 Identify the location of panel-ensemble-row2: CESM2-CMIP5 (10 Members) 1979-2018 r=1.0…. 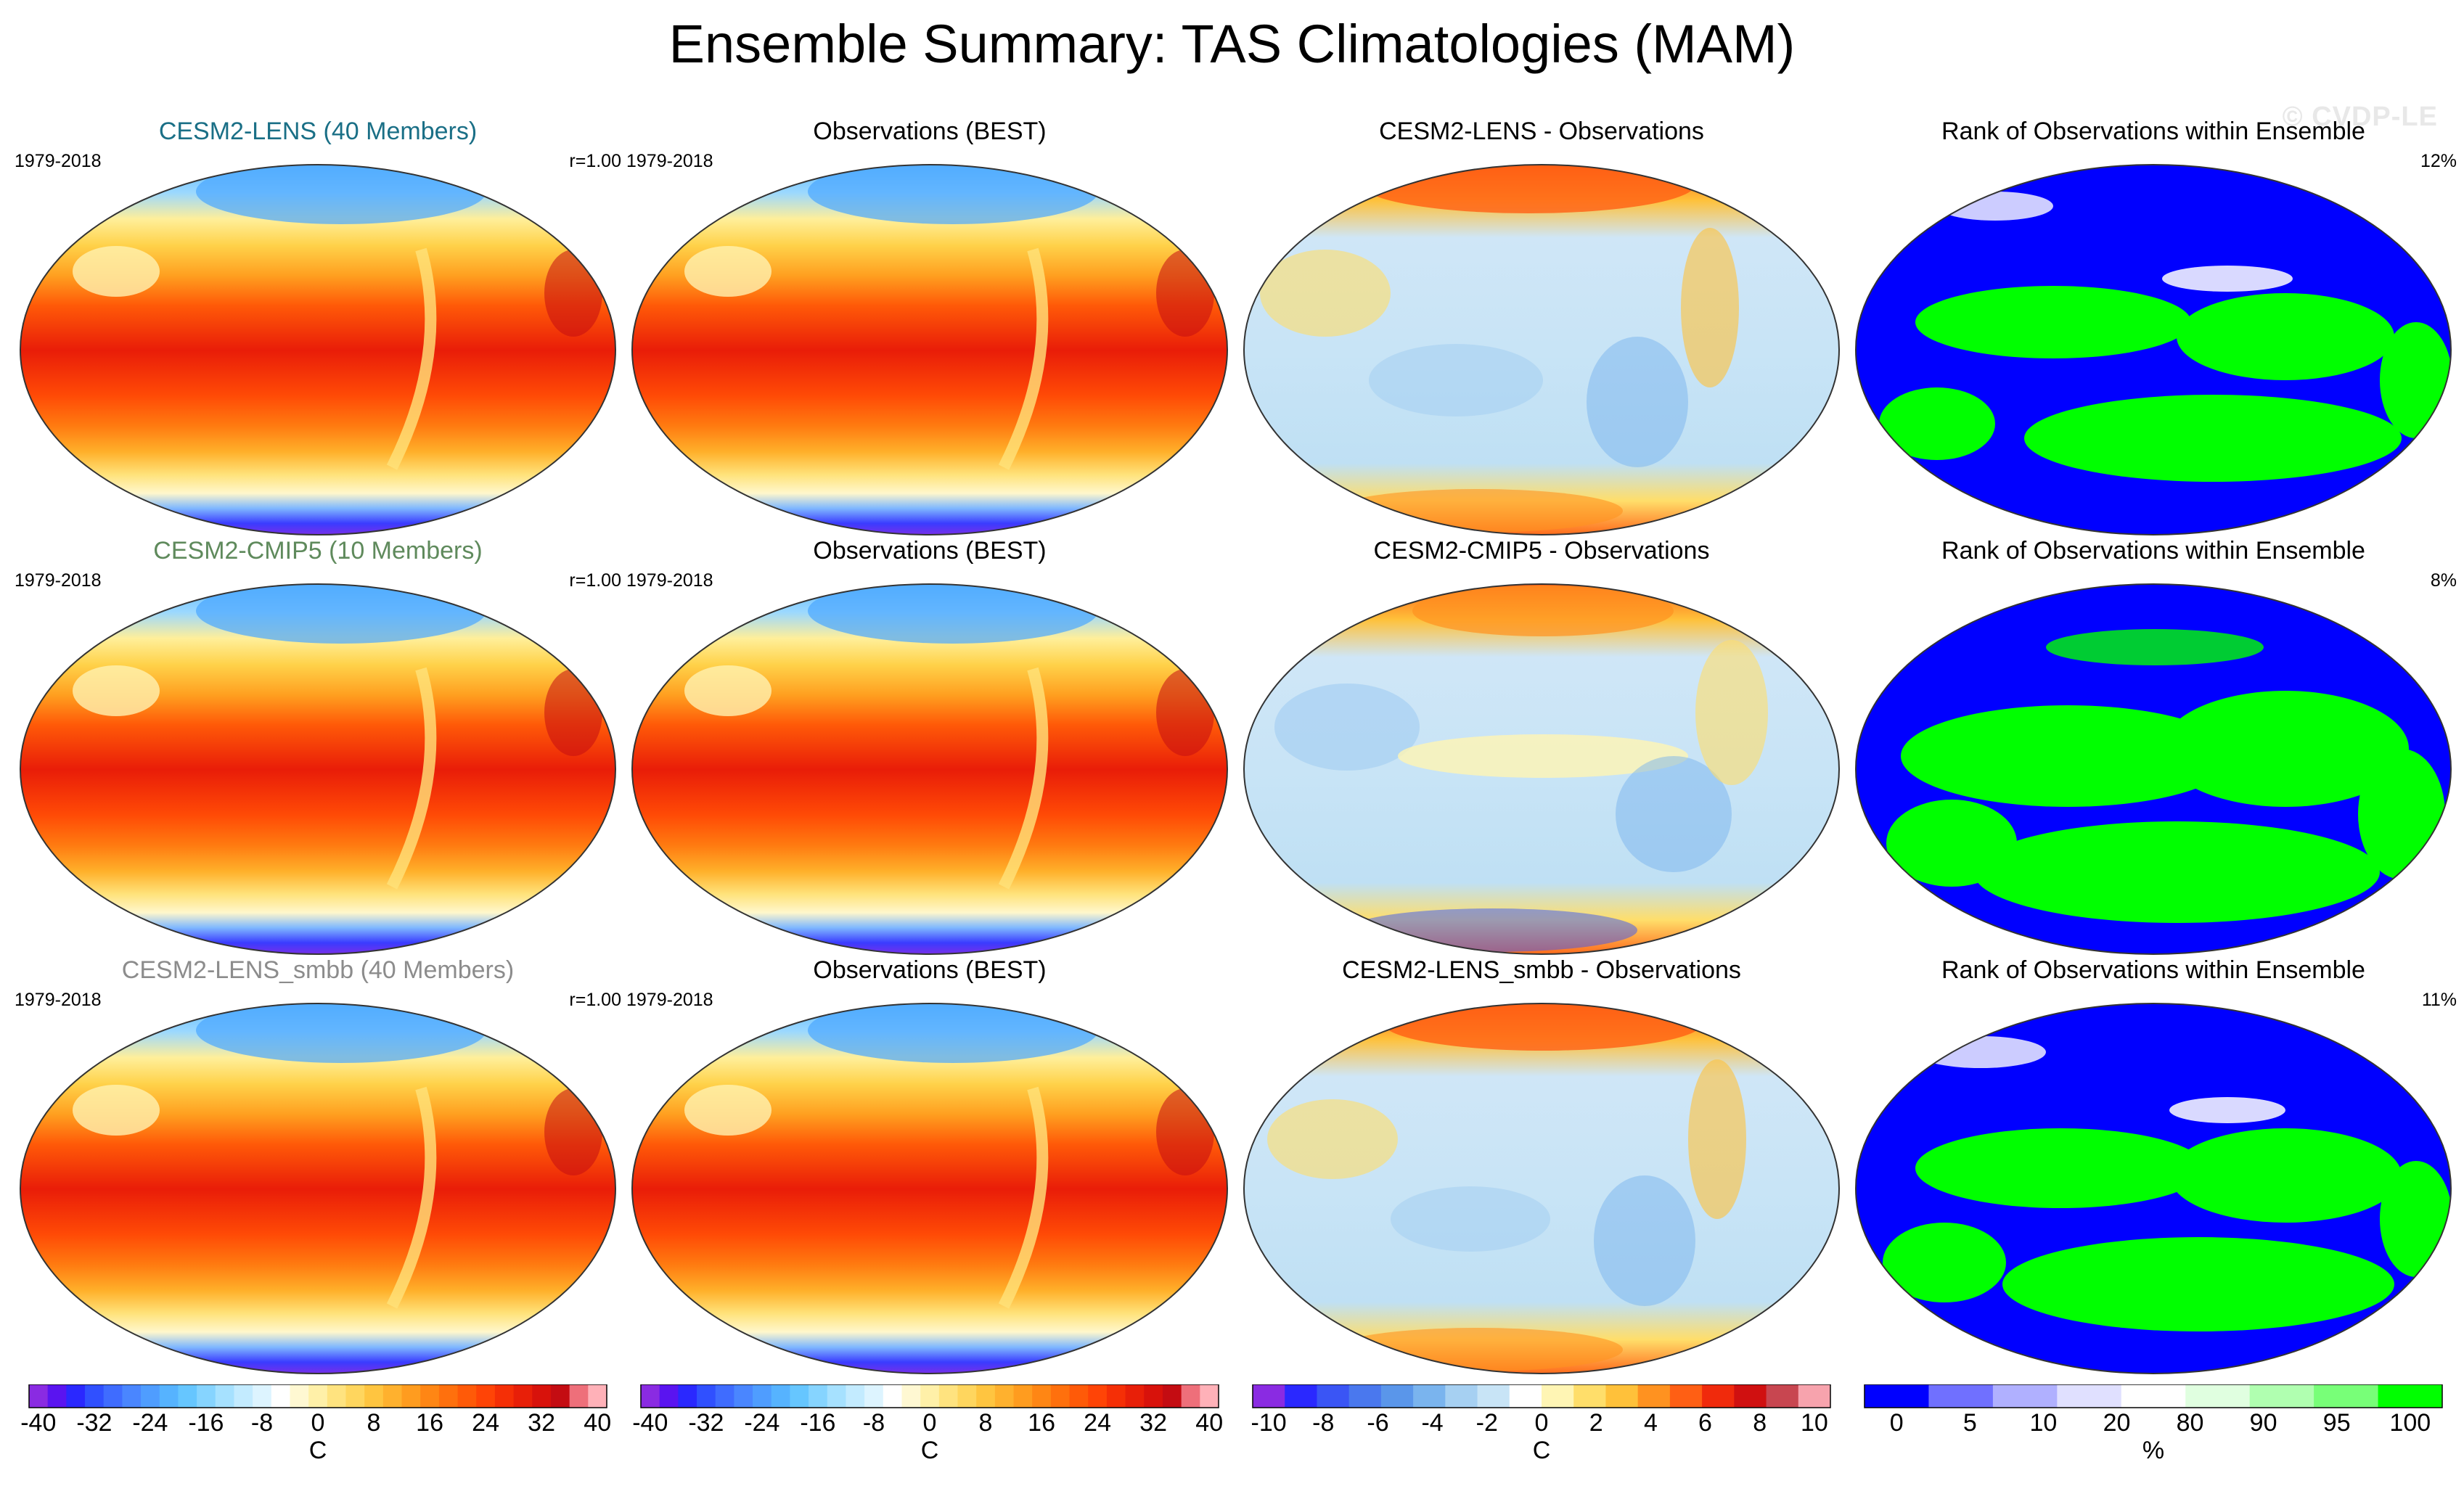
(318, 747).